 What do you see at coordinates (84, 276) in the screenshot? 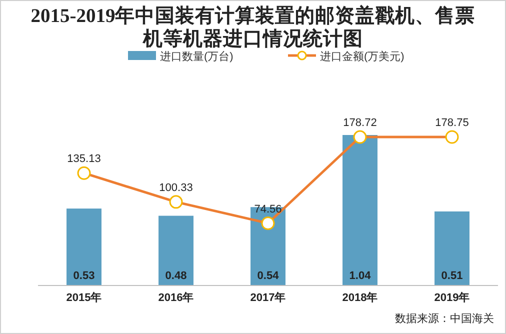
I see `data-label: 0.53` at bounding box center [84, 276].